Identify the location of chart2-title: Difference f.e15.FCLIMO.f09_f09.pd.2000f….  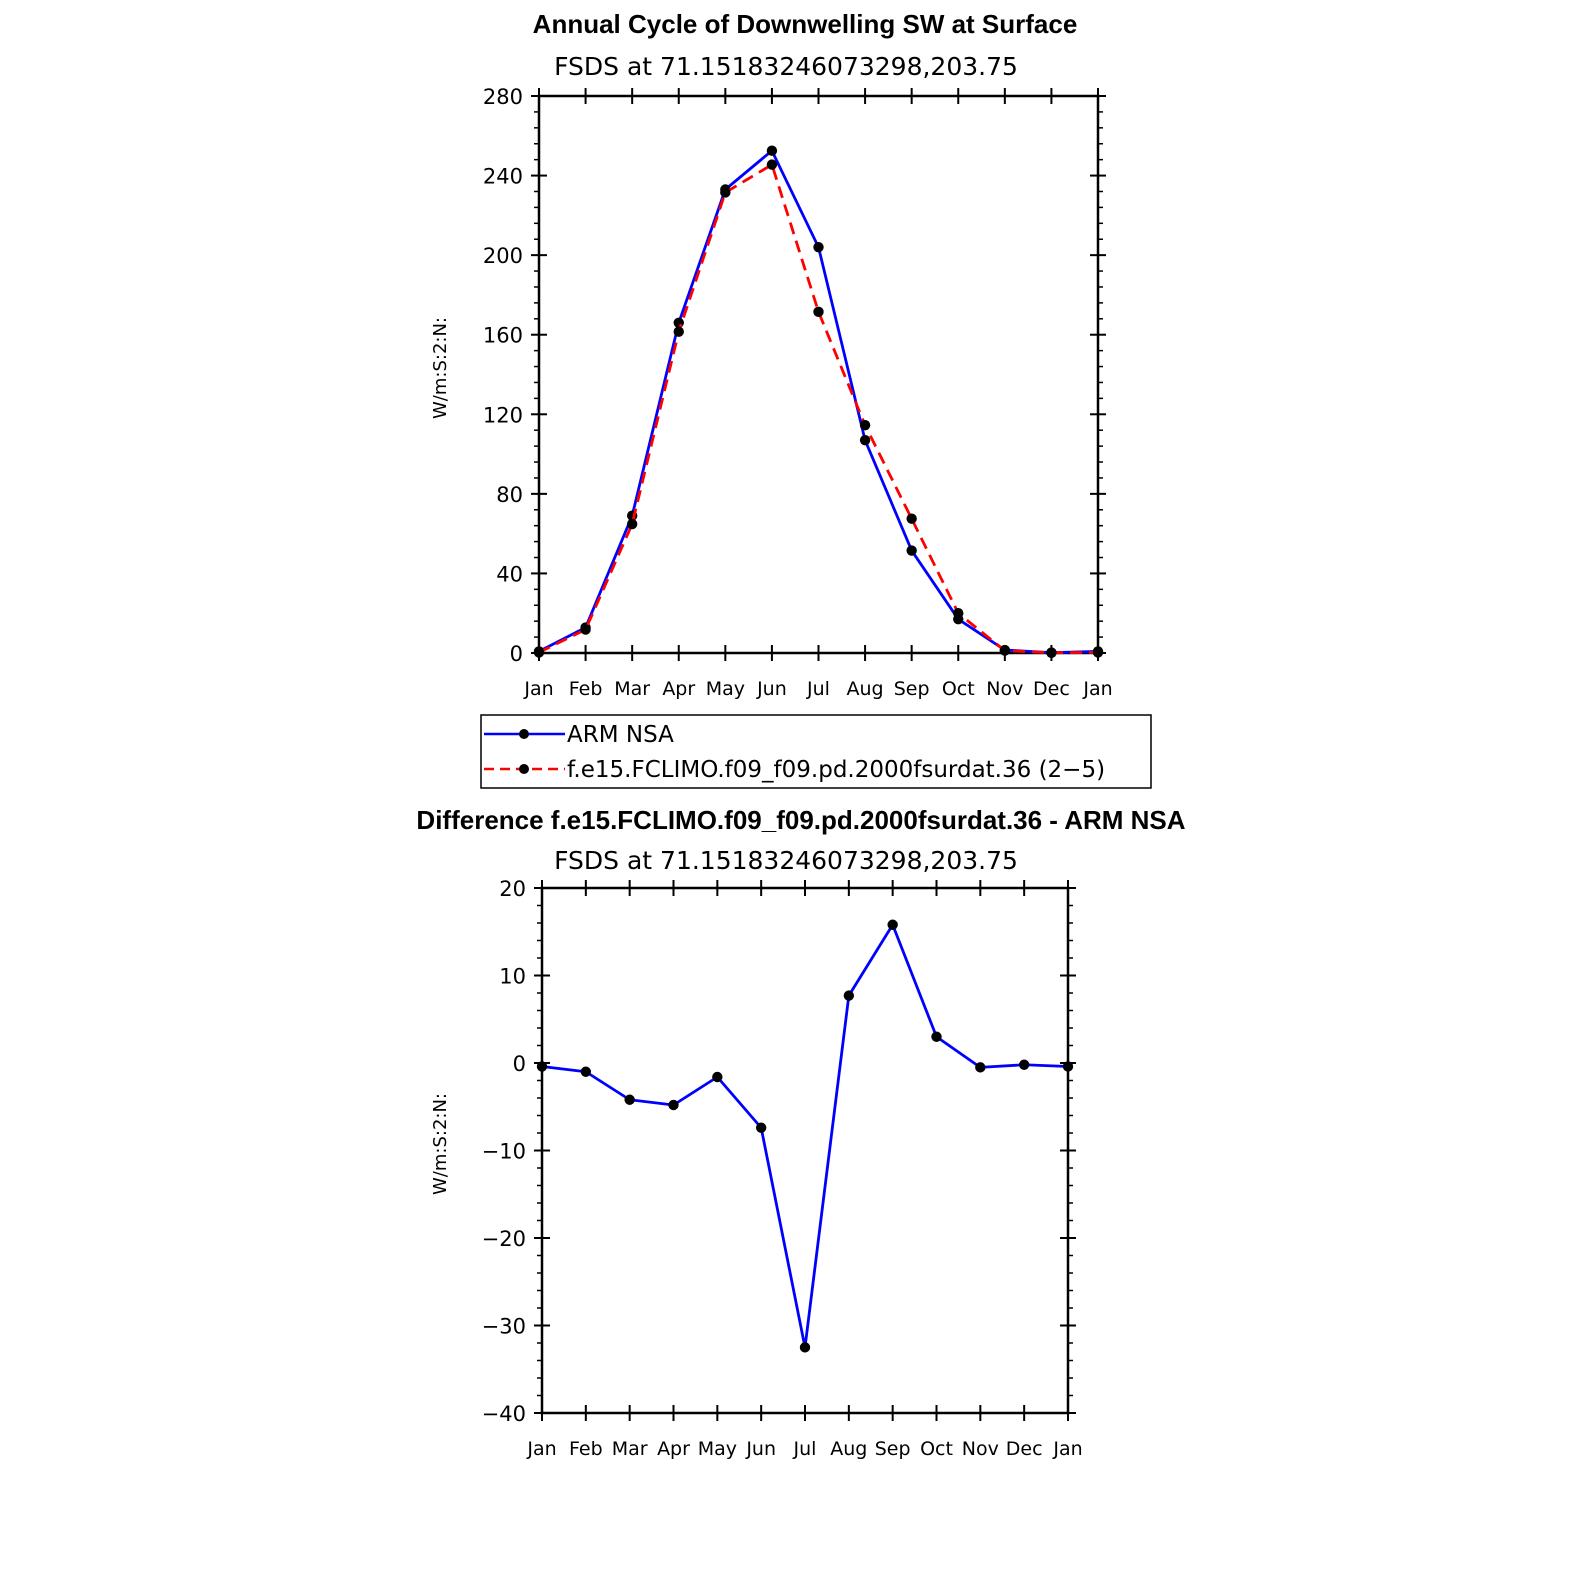
(800, 820).